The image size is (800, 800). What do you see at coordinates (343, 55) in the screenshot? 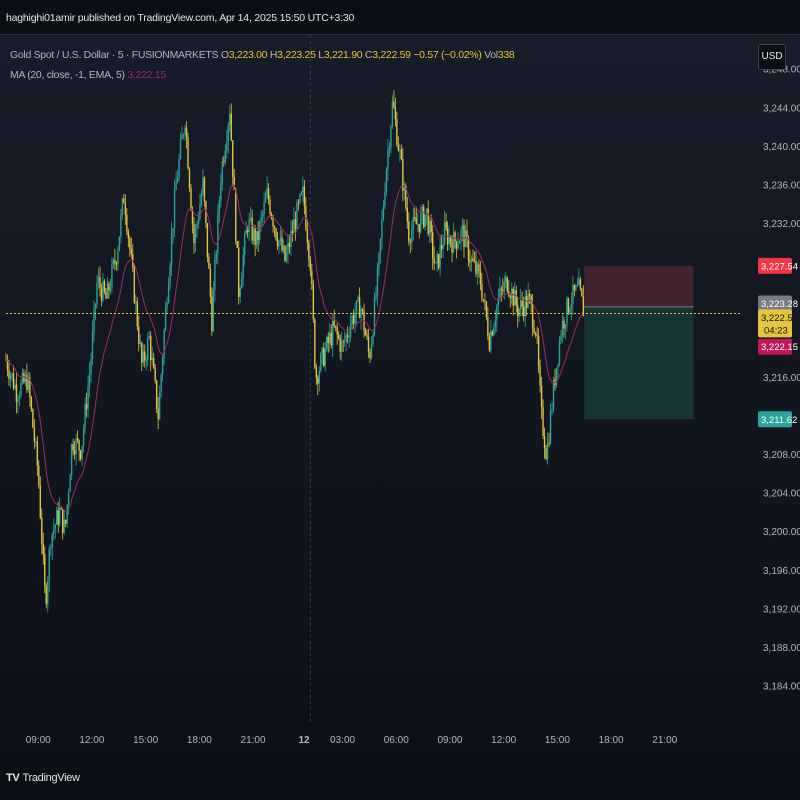
I see `low-value: 3,221.90` at bounding box center [343, 55].